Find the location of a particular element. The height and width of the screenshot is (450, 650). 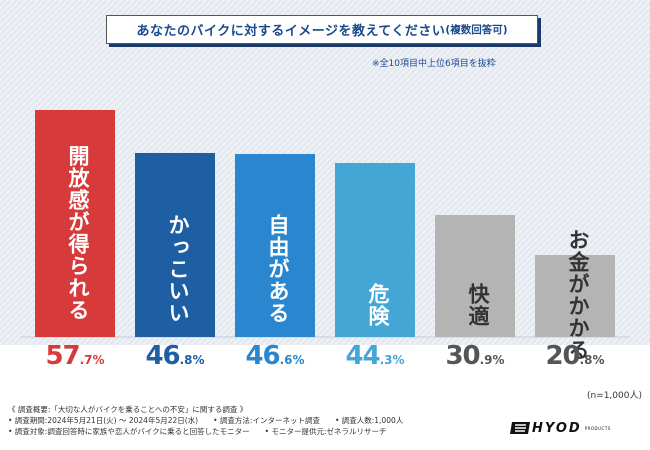

hyod-logo: HYOD PRODUCTS is located at coordinates (560, 428).